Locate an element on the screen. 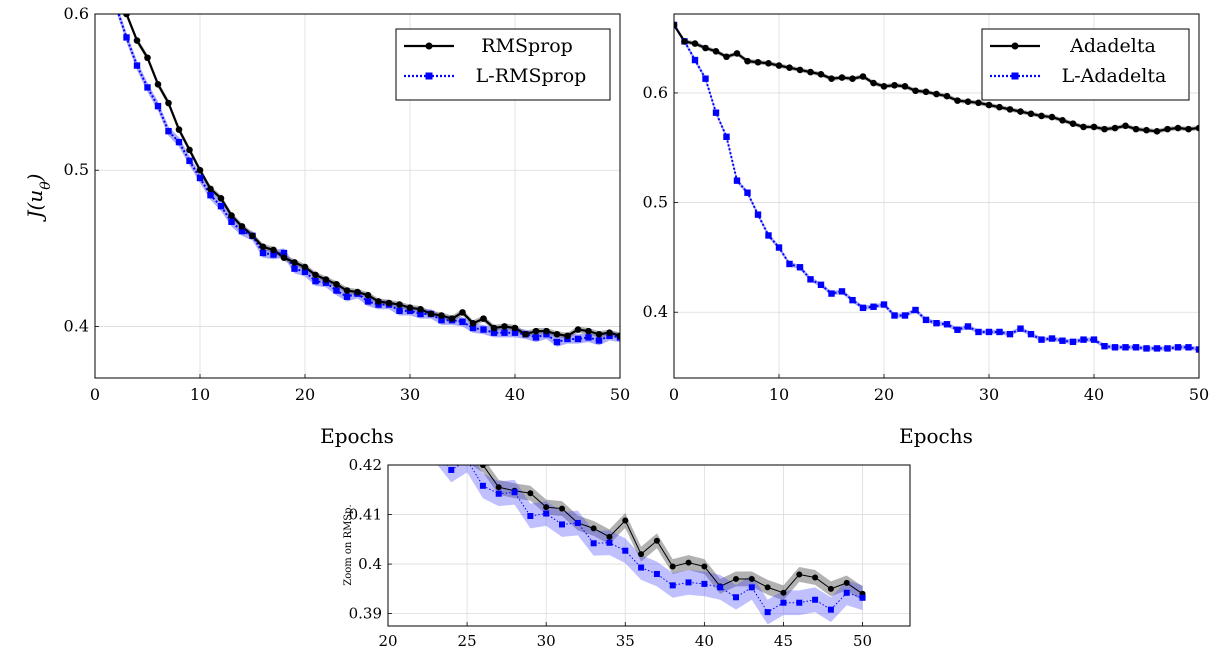 This screenshot has height=649, width=1227. legend-label-rmsprop: RMSprop is located at coordinates (527, 46).